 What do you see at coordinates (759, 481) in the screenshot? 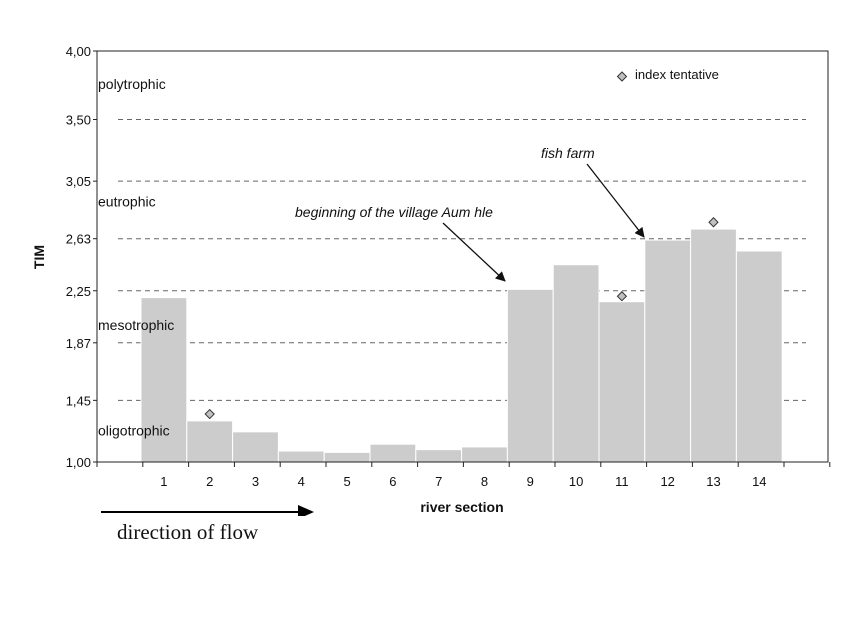
I see `x-tick-label: 14` at bounding box center [759, 481].